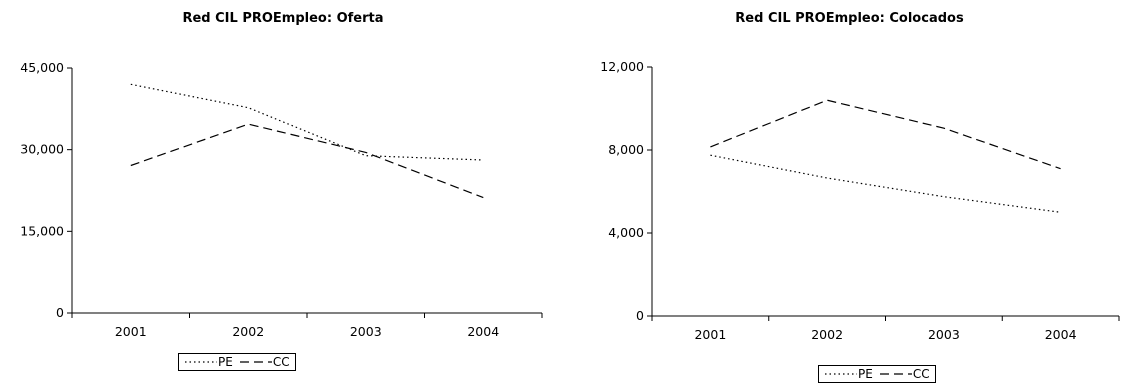  Describe the element at coordinates (283, 18) in the screenshot. I see `chart-title: Red CIL PROEmpleo: Oferta` at that location.